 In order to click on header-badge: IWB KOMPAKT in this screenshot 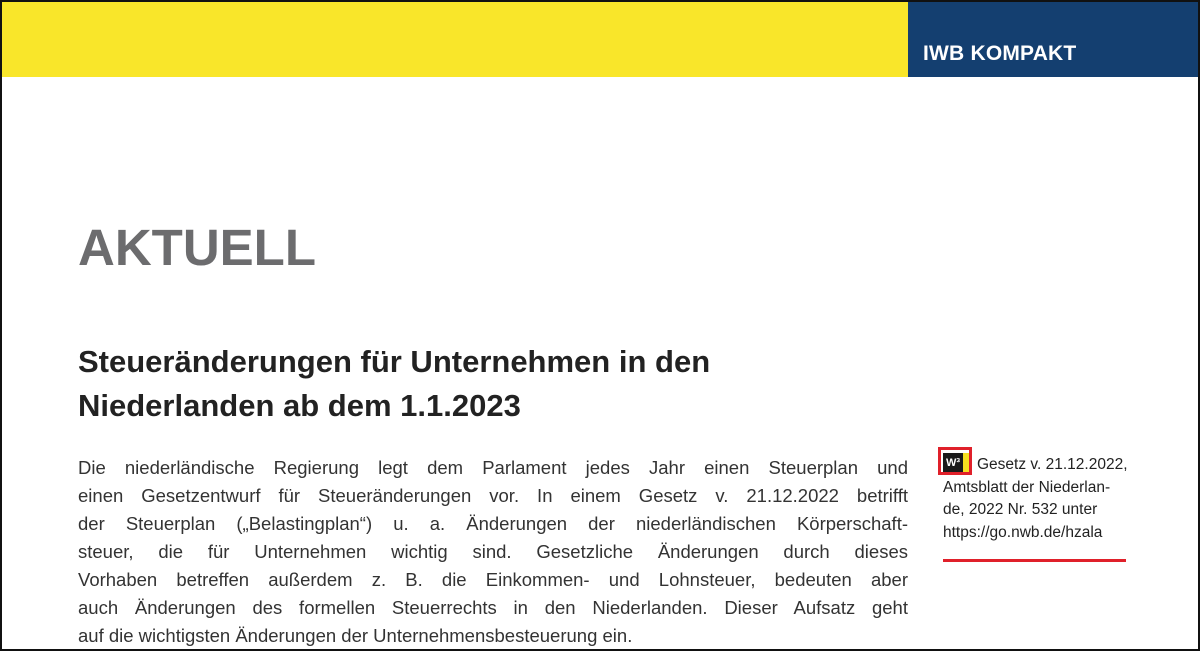, I will do `click(1053, 39)`.